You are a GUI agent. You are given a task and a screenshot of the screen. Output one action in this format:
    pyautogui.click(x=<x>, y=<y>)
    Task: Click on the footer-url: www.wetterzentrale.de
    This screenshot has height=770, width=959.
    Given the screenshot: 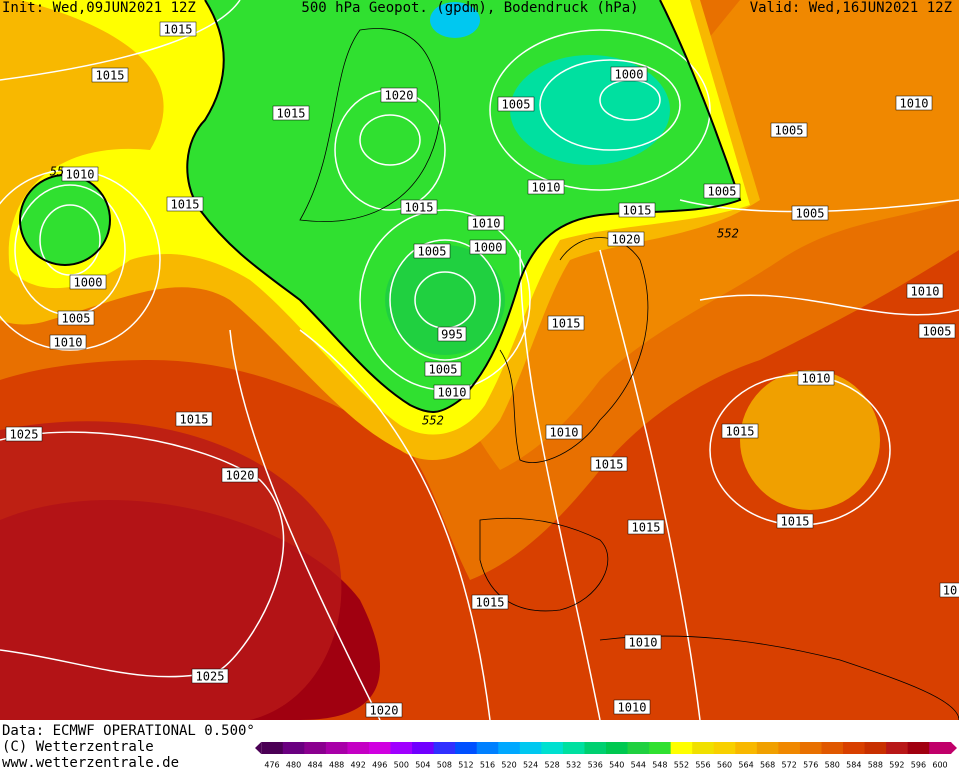 What is the action you would take?
    pyautogui.click(x=90, y=762)
    